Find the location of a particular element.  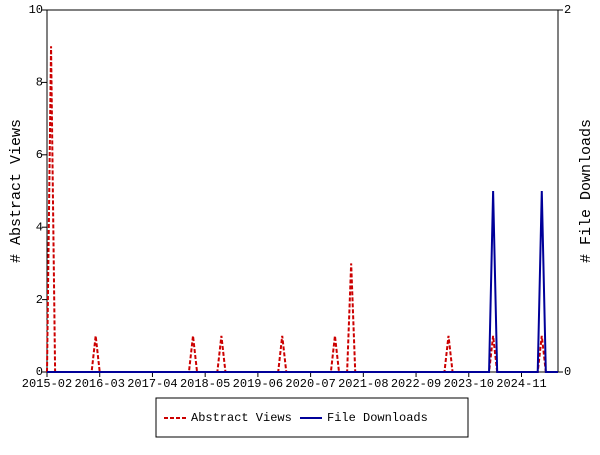

y2-tick-label: 2 is located at coordinates (567, 10).